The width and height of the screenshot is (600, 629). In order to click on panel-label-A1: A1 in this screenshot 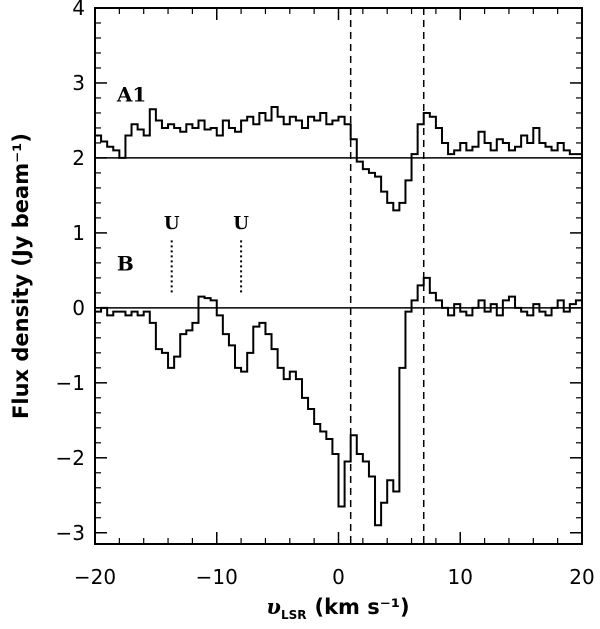, I will do `click(131, 95)`.